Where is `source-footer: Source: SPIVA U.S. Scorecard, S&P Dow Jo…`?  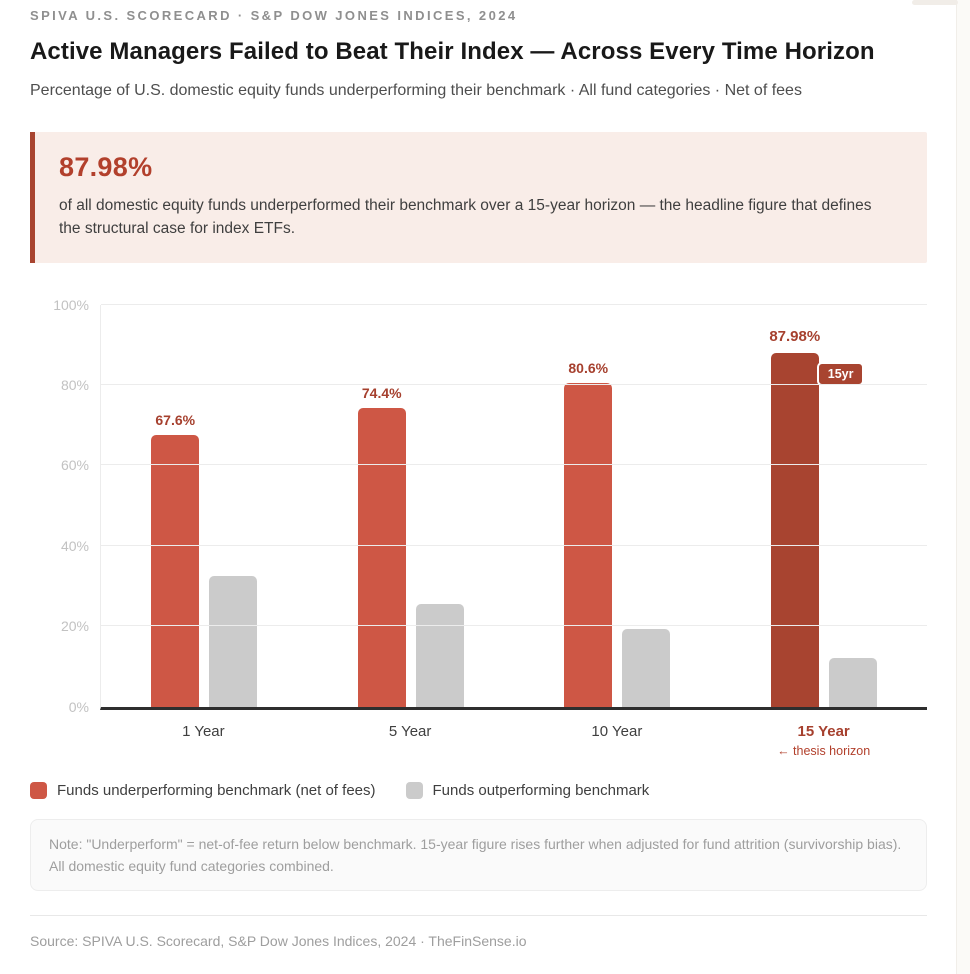
source-footer: Source: SPIVA U.S. Scorecard, S&P Dow Jo… is located at coordinates (278, 941).